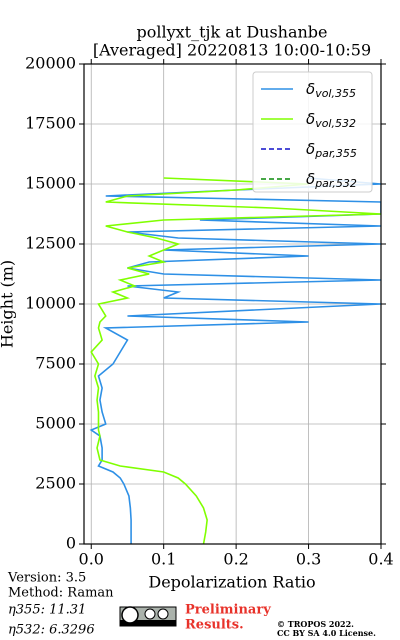  Describe the element at coordinates (331, 150) in the screenshot. I see `legend-label: δpar,355` at that location.